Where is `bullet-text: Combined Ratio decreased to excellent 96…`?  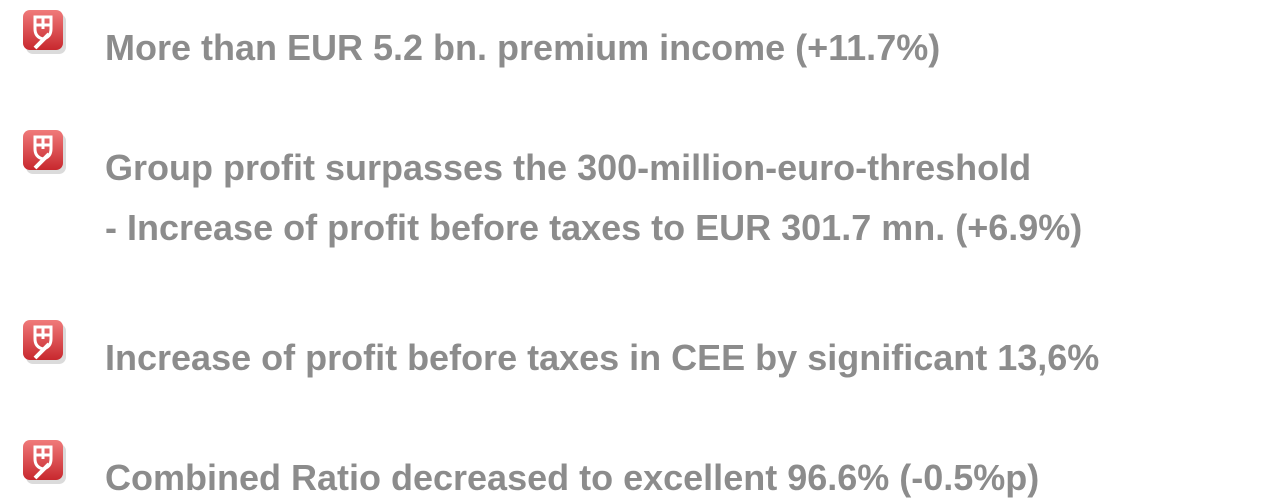 bullet-text: Combined Ratio decreased to excellent 96… is located at coordinates (572, 477).